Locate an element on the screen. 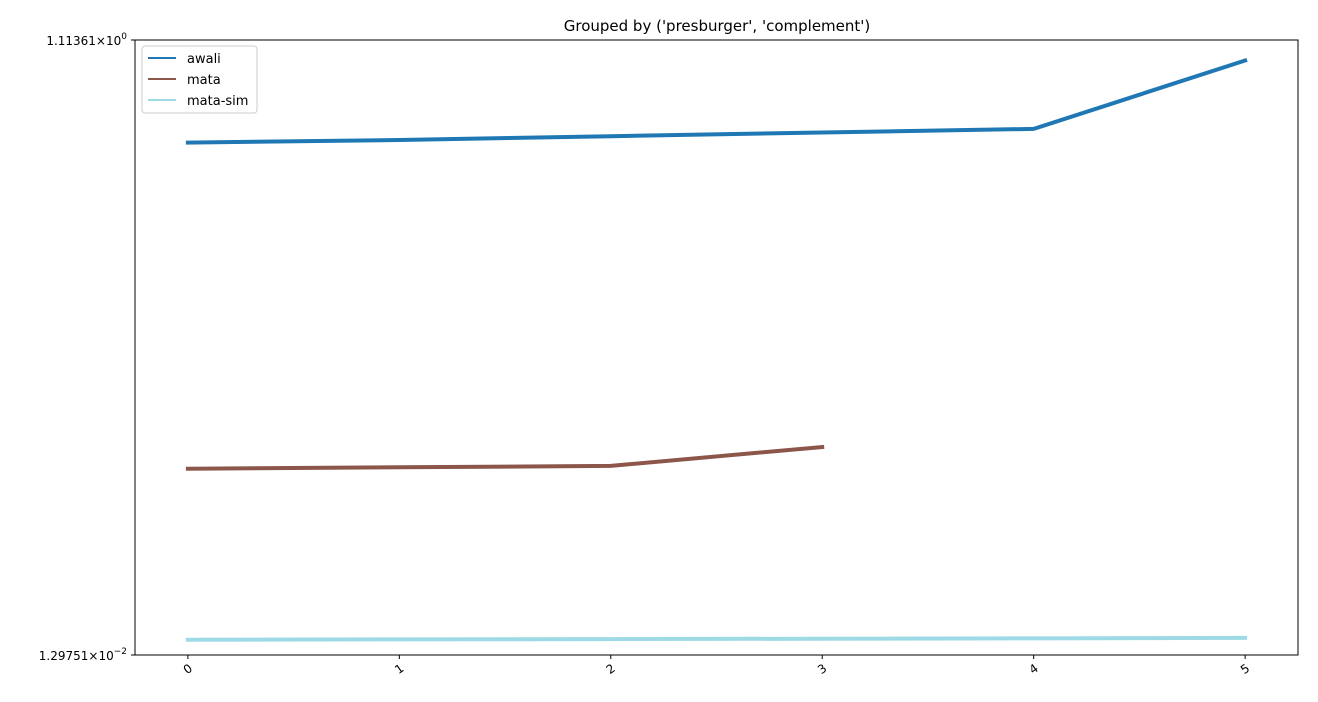  y-axis: 1.11361×100 1.29751×10⁻² is located at coordinates (87, 347).